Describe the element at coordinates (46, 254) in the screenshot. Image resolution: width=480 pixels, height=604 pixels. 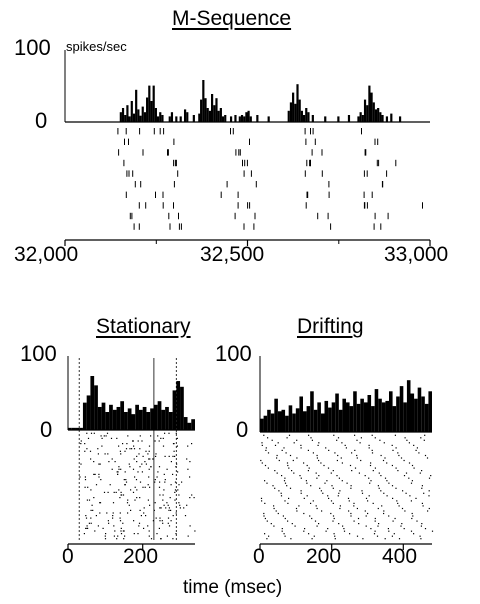
I see `m-sequence-x-tick-32000: 32,000` at that location.